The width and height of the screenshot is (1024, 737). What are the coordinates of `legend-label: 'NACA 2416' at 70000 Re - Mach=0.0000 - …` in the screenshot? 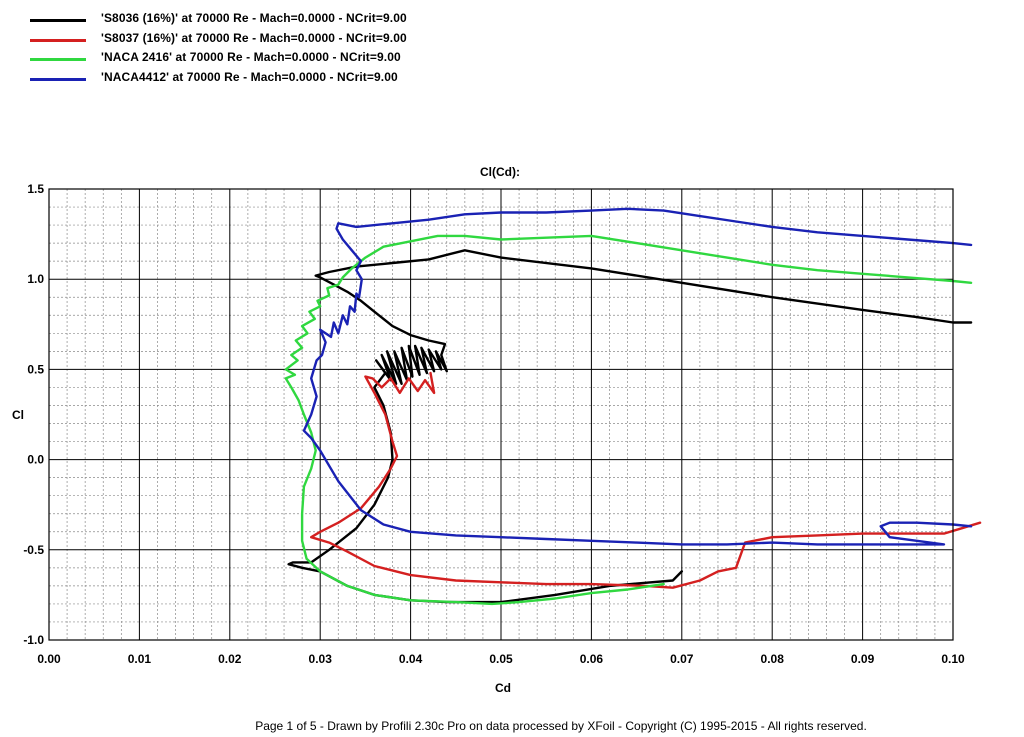 It's located at (251, 57).